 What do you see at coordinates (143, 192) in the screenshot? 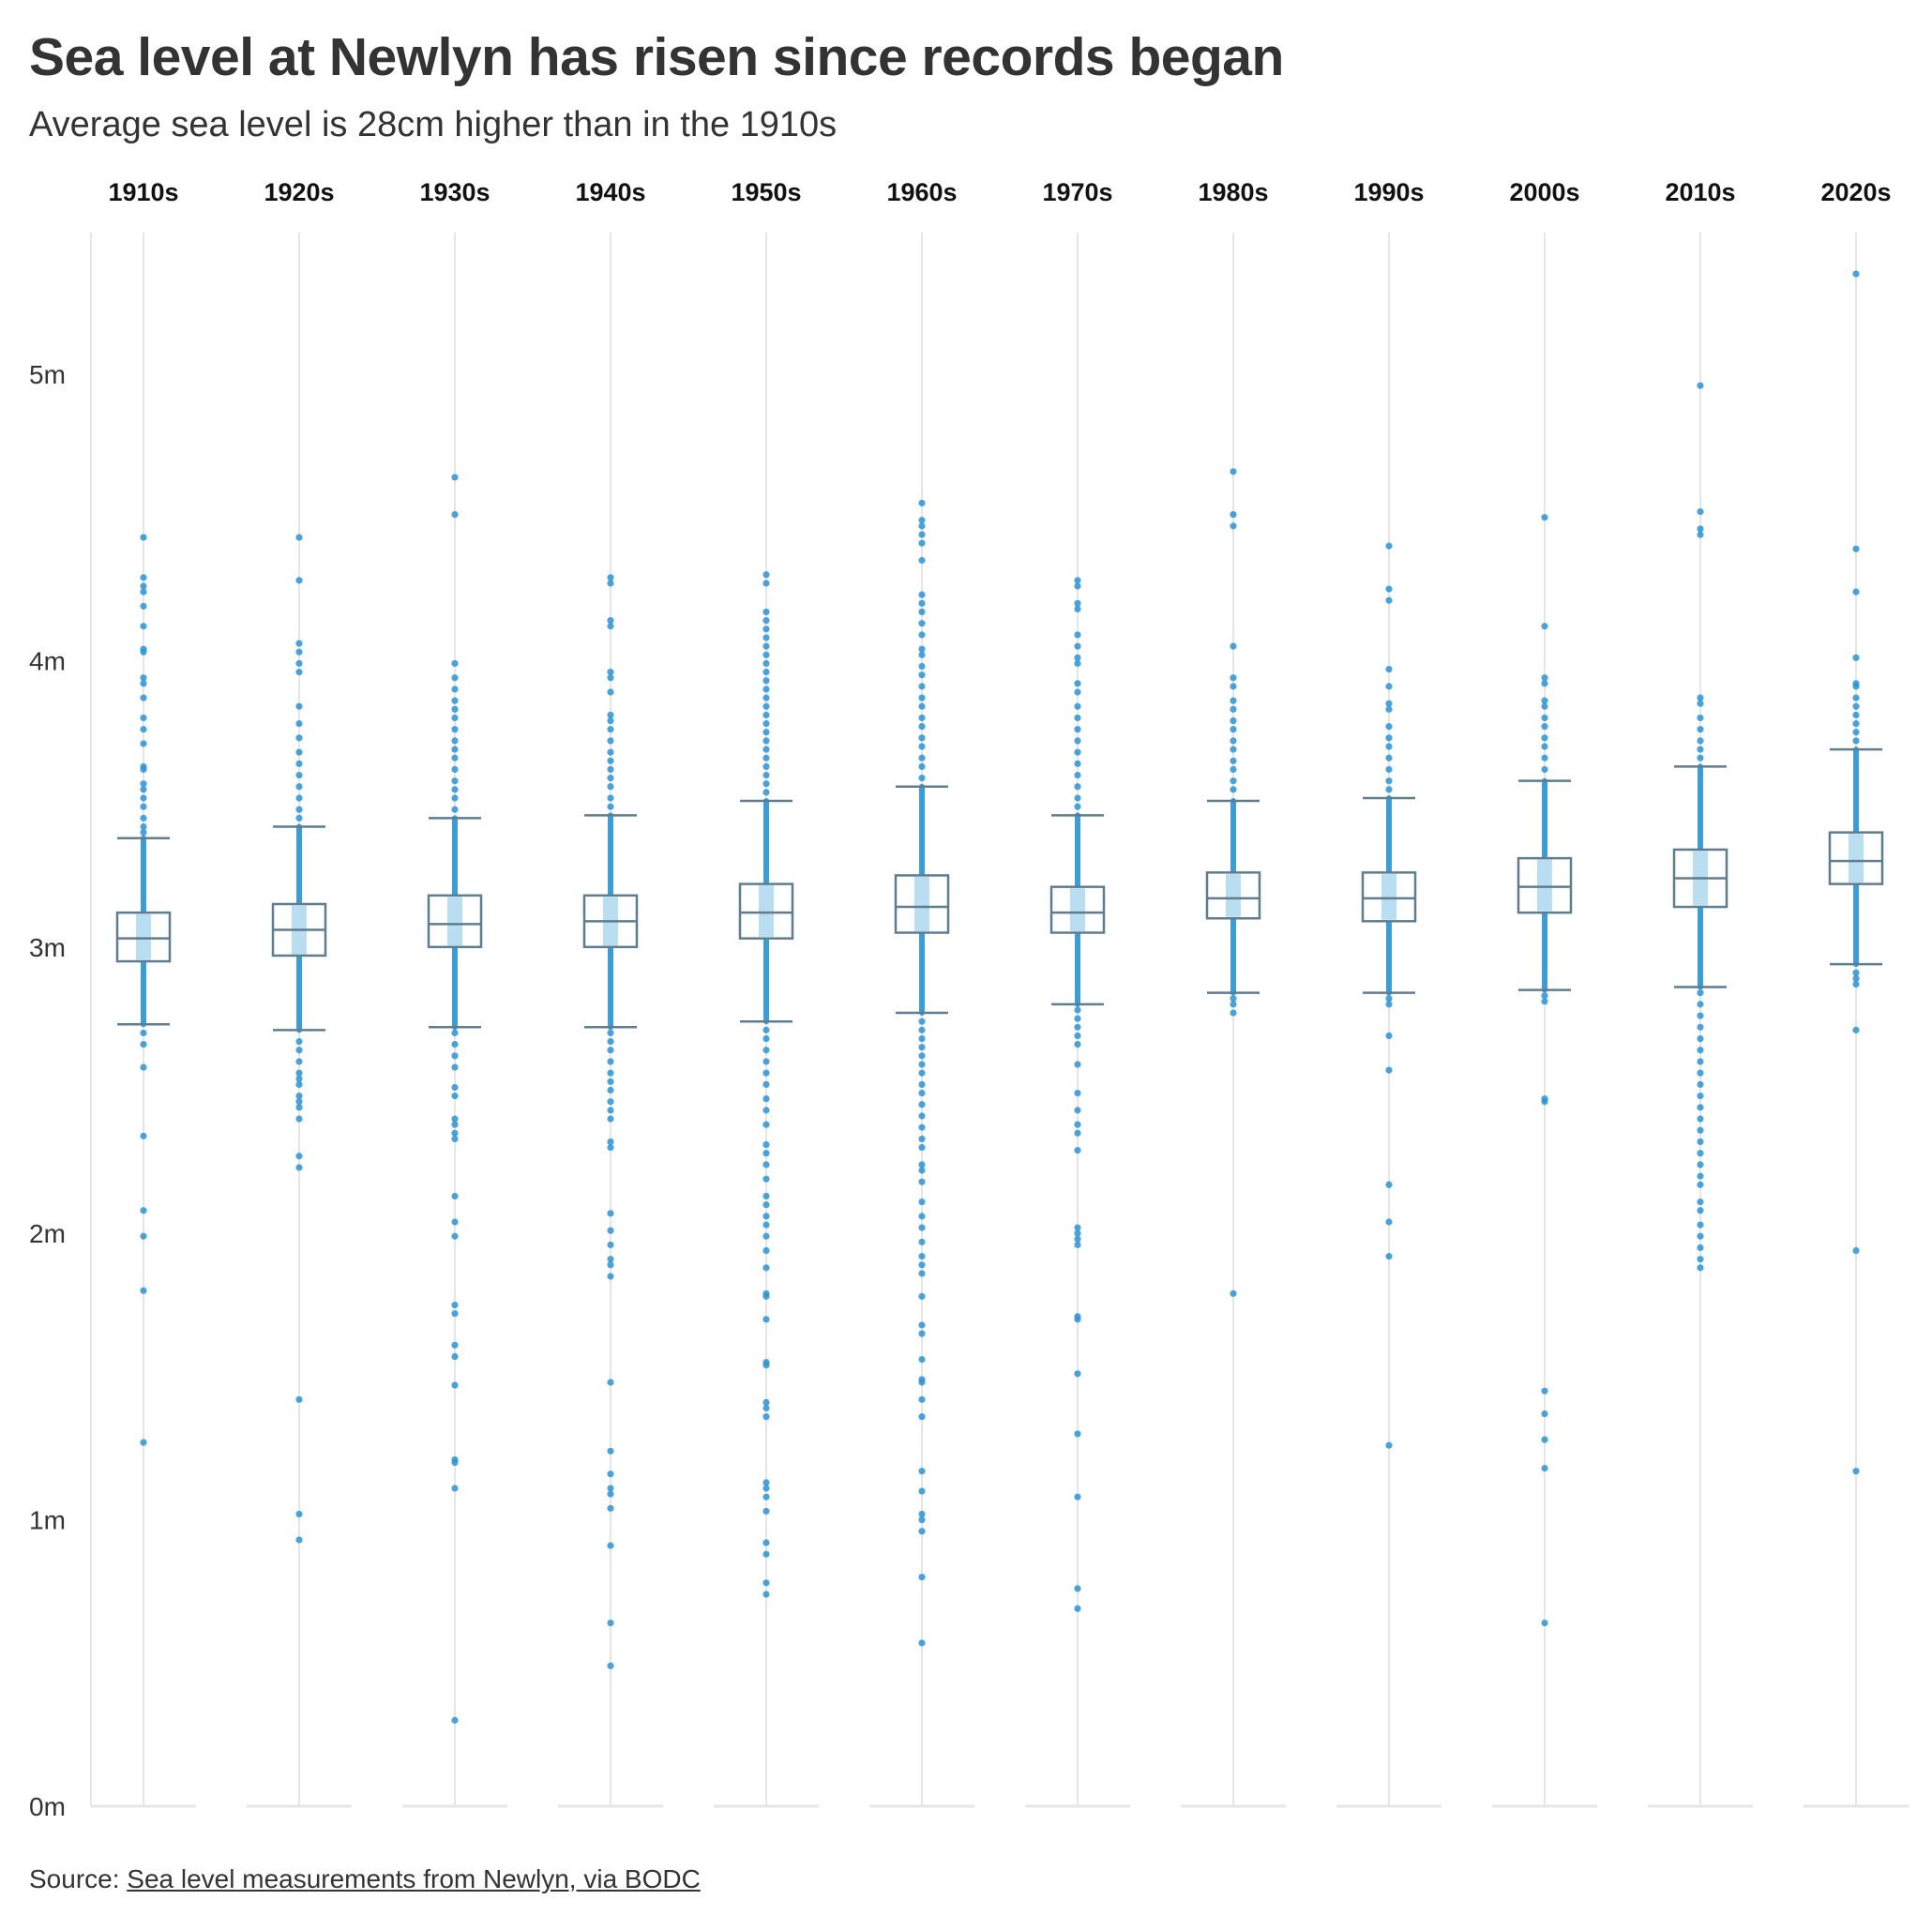
I see `x-category-label: 1910s` at bounding box center [143, 192].